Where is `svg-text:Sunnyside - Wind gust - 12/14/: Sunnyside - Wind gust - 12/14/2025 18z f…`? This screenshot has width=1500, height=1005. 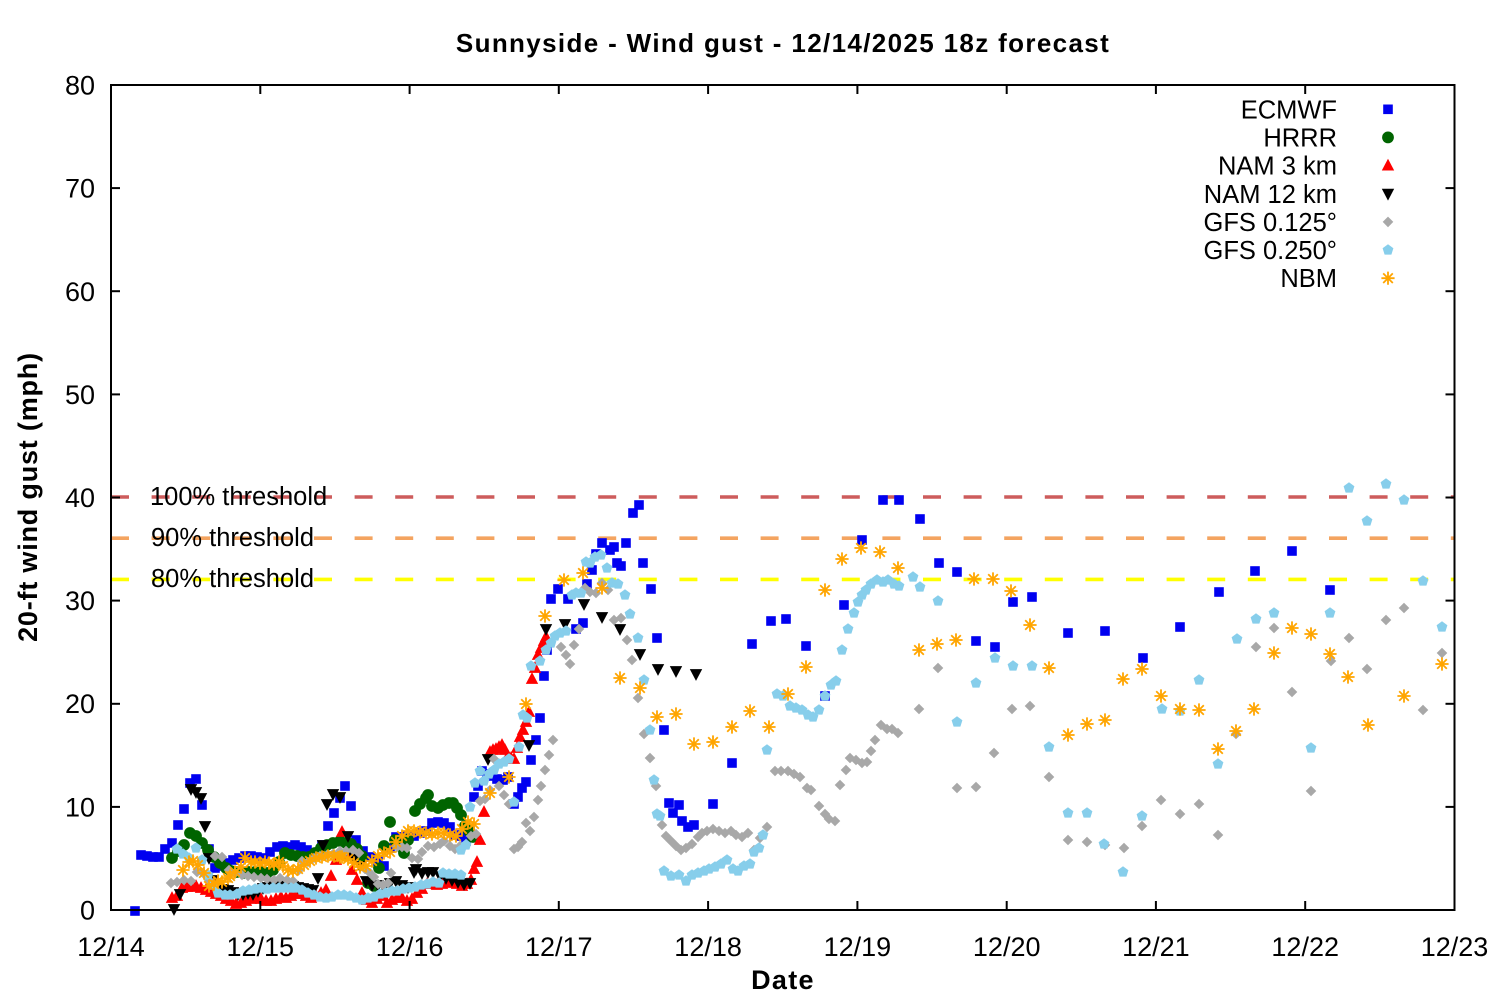
svg-text:Sunnyside - Wind gust - 12/14/: Sunnyside - Wind gust - 12/14/2025 18z f… is located at coordinates (783, 43).